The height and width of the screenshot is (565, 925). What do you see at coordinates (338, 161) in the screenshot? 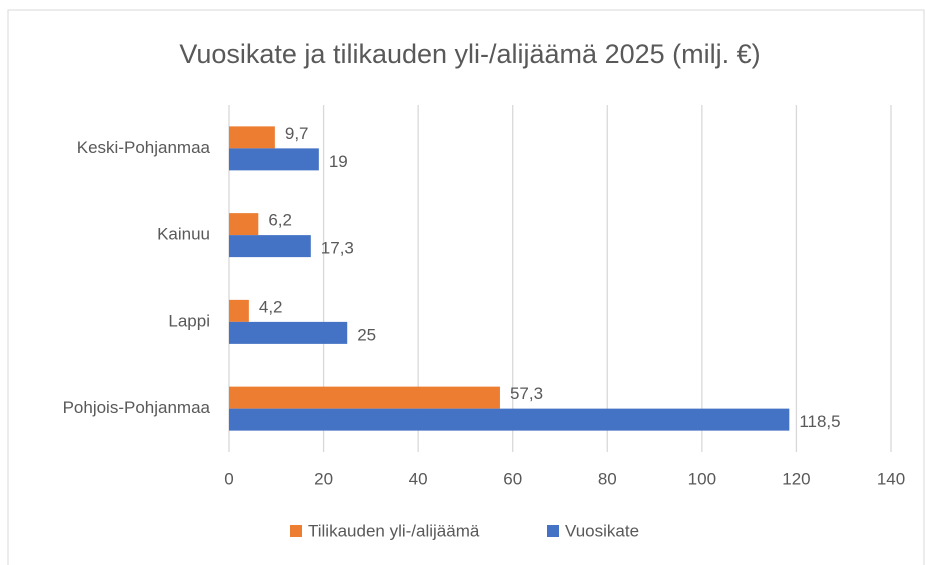
I see `data-label: 19` at bounding box center [338, 161].